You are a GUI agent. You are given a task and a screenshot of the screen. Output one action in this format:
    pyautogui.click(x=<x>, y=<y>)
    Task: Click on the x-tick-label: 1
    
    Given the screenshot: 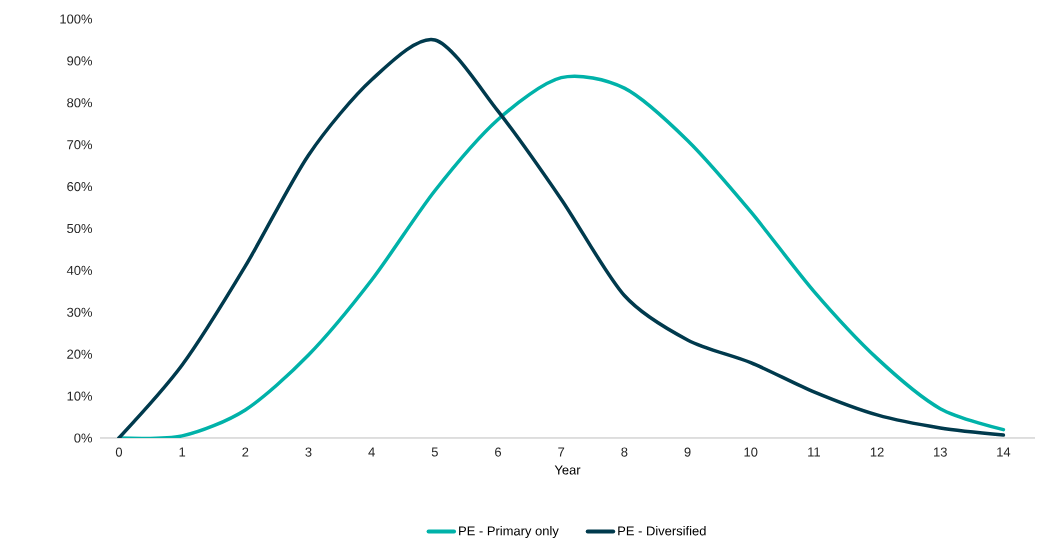 What is the action you would take?
    pyautogui.click(x=182, y=452)
    